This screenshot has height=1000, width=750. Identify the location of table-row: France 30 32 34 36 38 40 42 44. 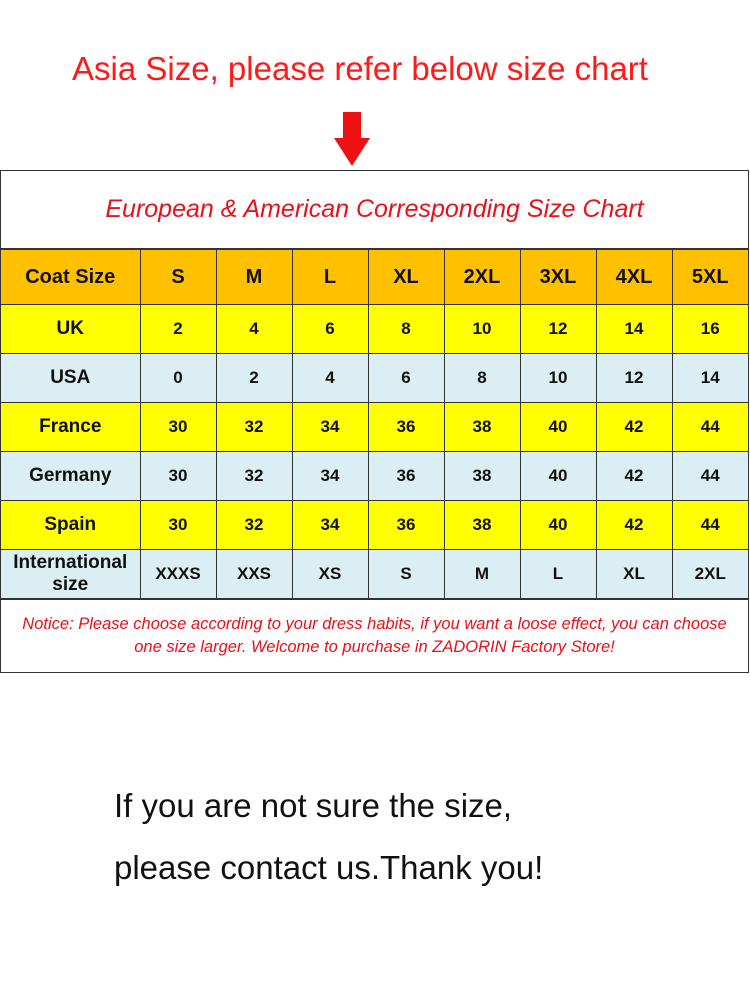
(374, 427).